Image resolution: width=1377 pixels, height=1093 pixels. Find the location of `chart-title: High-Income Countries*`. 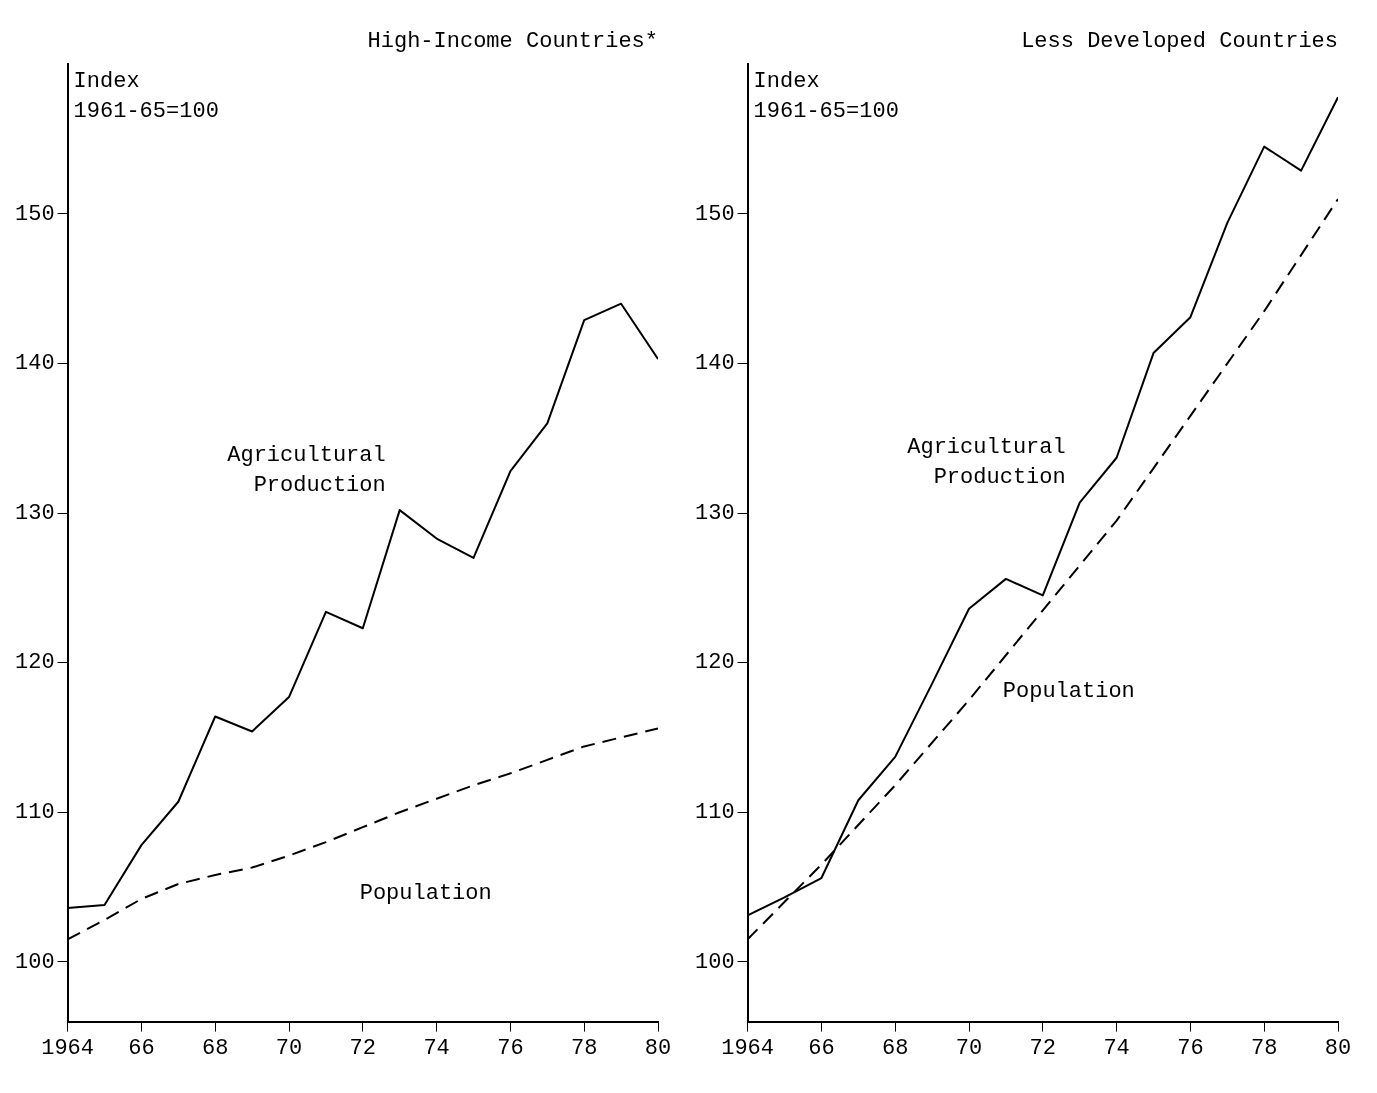

chart-title: High-Income Countries* is located at coordinates (512, 42).